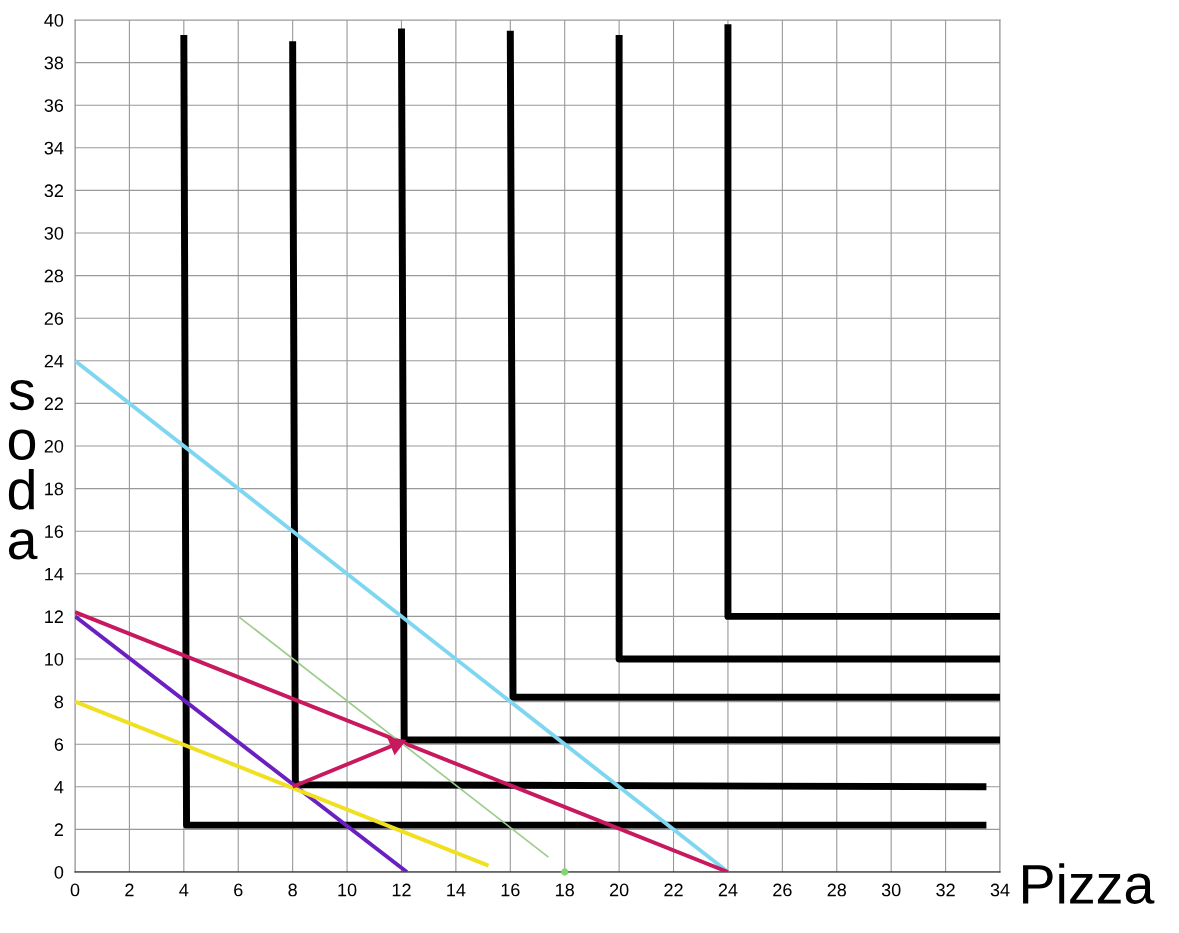 The height and width of the screenshot is (933, 1179). What do you see at coordinates (54, 233) in the screenshot?
I see `y-tick-label: 30` at bounding box center [54, 233].